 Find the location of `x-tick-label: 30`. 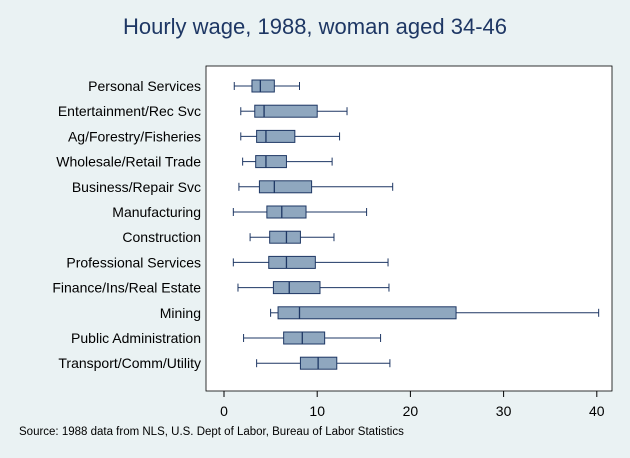

x-tick-label: 30 is located at coordinates (504, 411).